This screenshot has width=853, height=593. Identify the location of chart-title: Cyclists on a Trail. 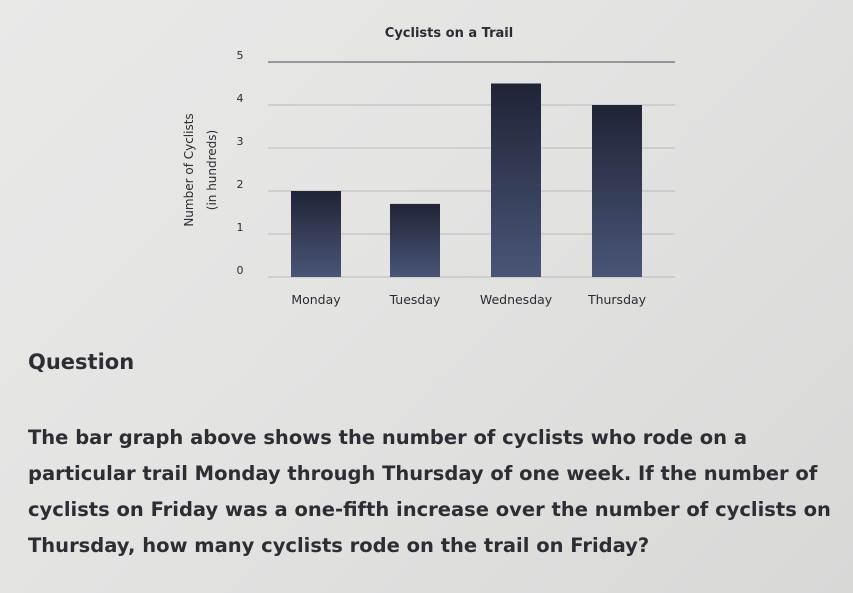
(449, 33).